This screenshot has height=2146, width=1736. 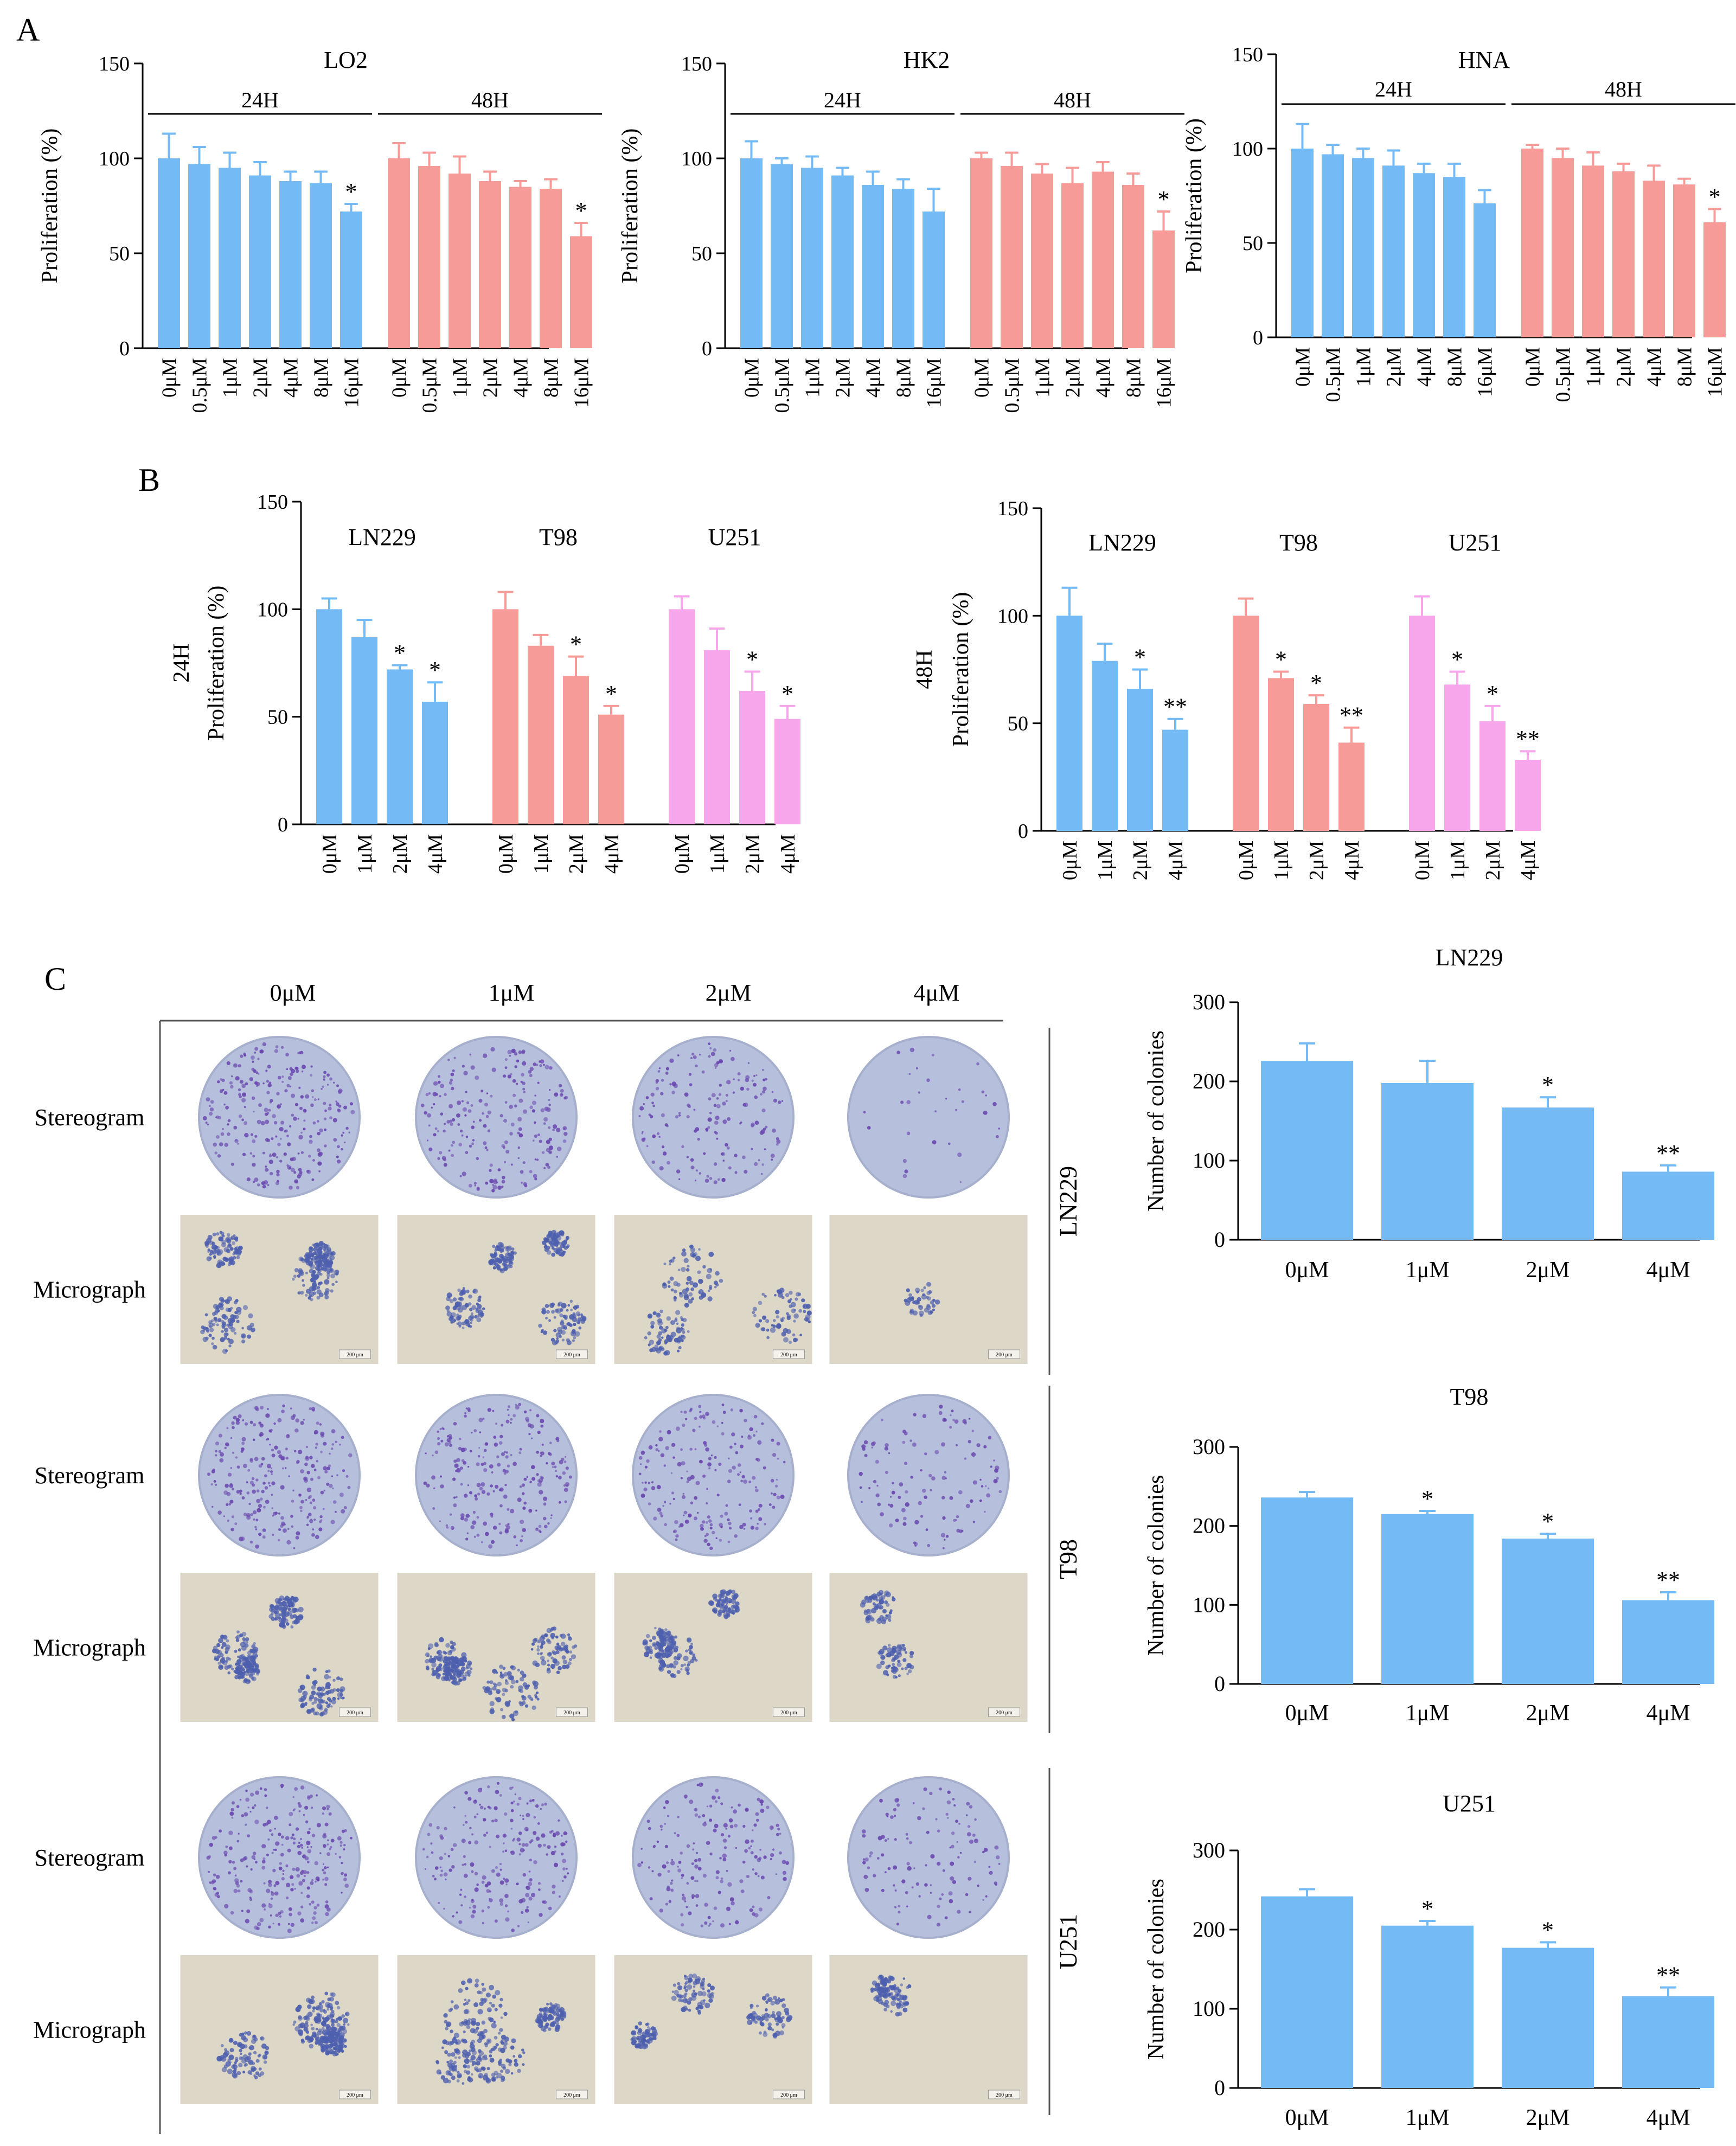 I want to click on category-label: 0.5μM, so click(x=783, y=386).